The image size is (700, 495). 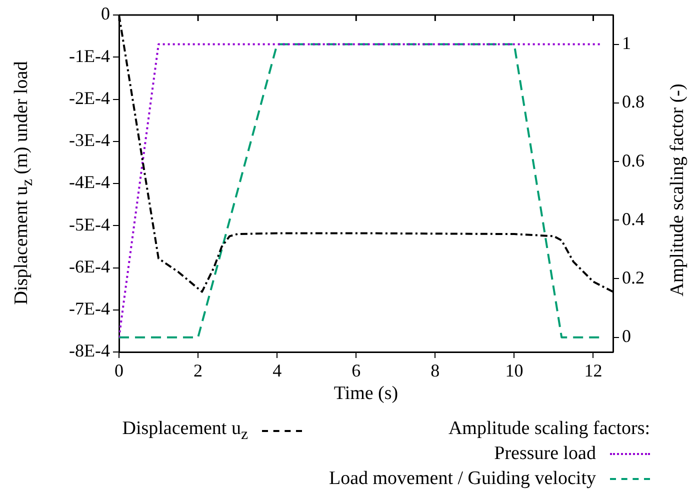 I want to click on x-tick-label: 2, so click(x=198, y=370).